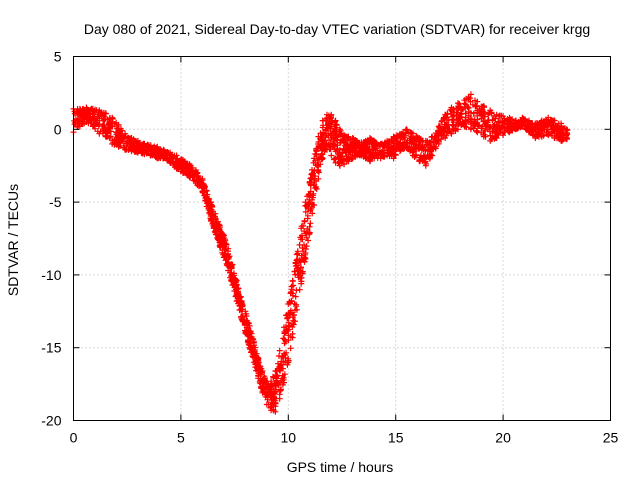 The height and width of the screenshot is (480, 640). Describe the element at coordinates (611, 438) in the screenshot. I see `x-tick-label: 25` at that location.